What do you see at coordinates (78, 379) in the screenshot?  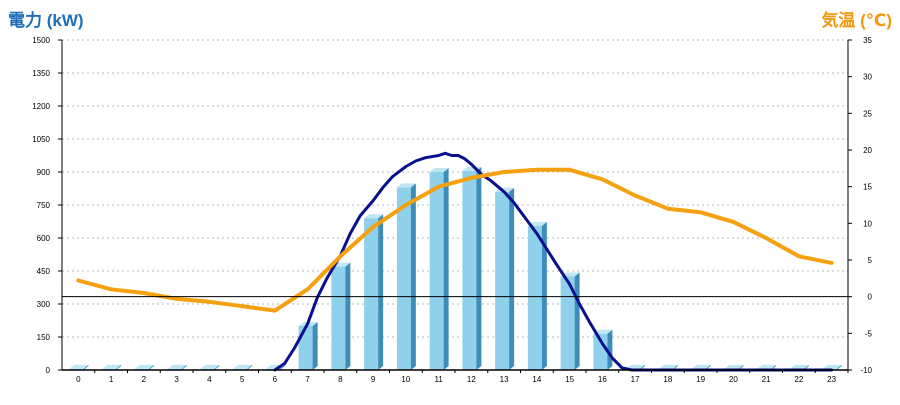 I see `x-tick-label: 0` at bounding box center [78, 379].